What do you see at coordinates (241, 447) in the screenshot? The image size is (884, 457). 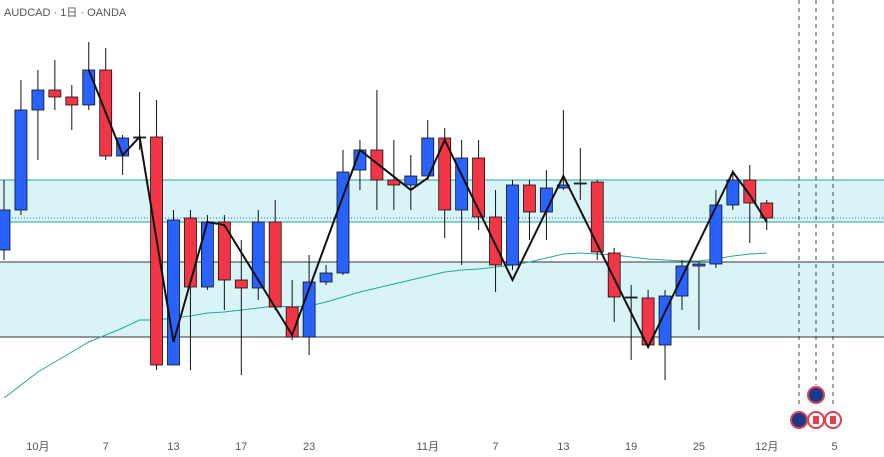 I see `x-tick-label: 17` at bounding box center [241, 447].